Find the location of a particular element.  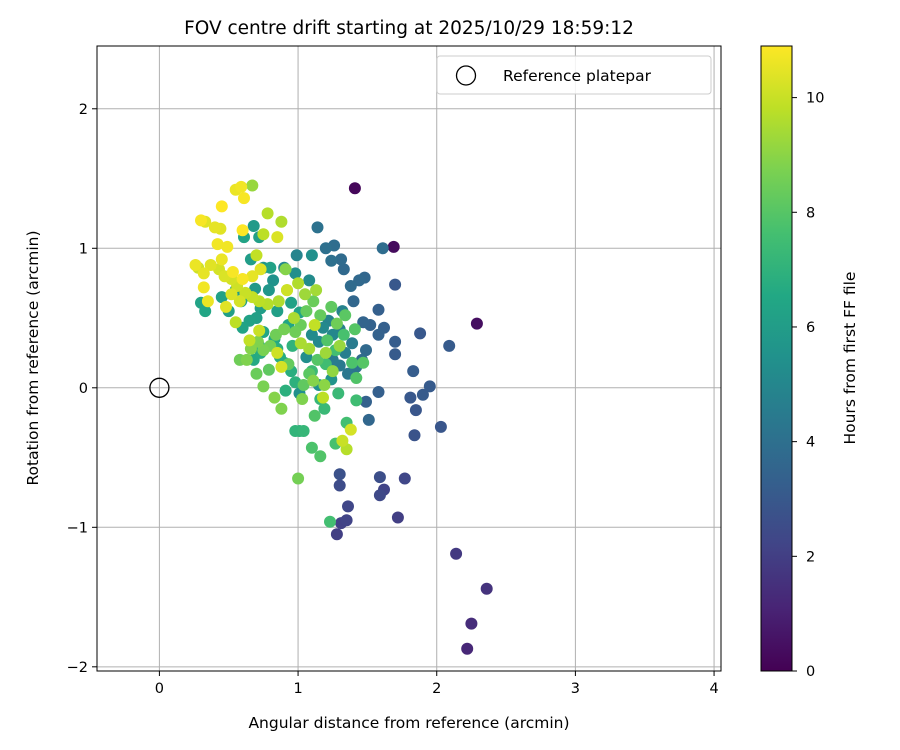

reference-platepar-marker is located at coordinates (159, 387).